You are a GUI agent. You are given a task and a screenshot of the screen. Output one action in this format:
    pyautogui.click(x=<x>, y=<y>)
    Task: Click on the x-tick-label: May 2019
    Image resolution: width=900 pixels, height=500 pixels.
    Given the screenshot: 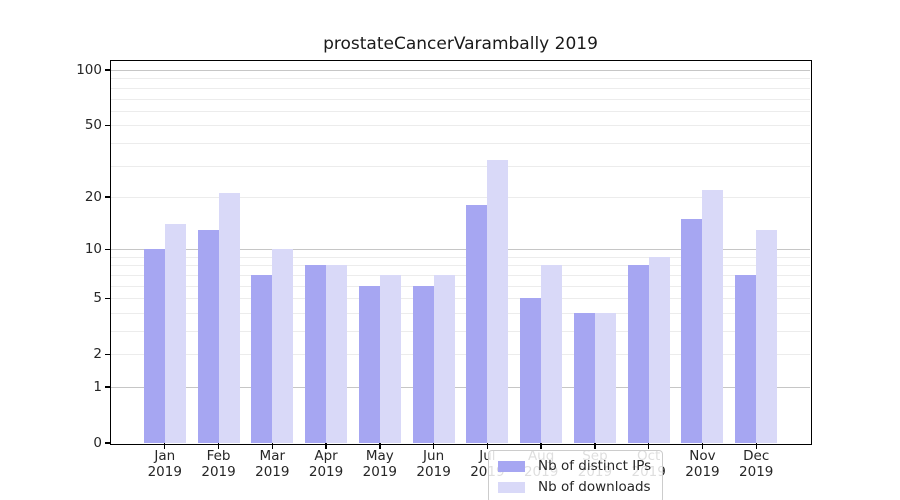 What is the action you would take?
    pyautogui.click(x=380, y=464)
    